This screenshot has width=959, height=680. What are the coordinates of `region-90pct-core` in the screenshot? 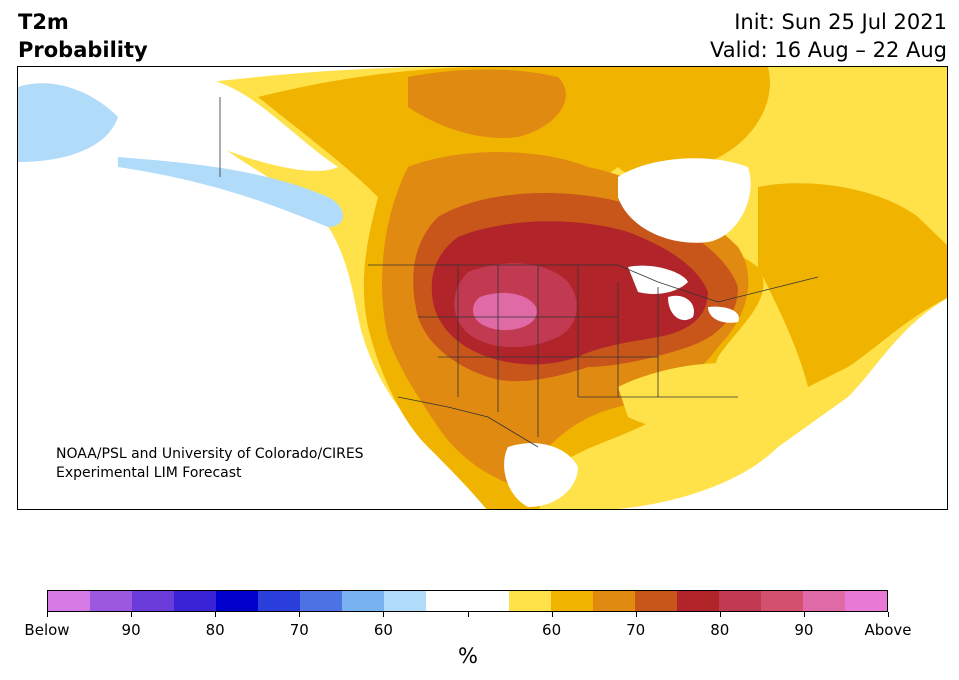 It's located at (505, 311).